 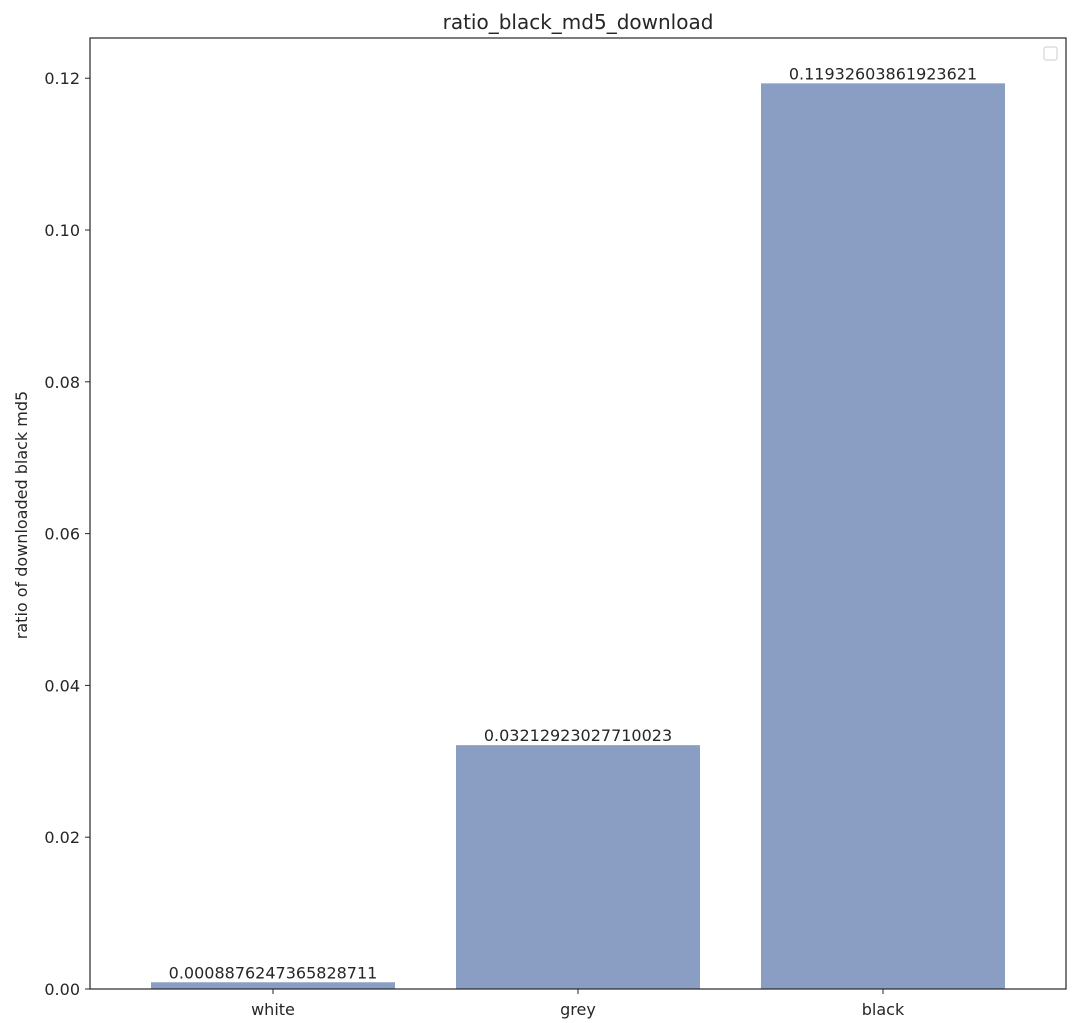 I want to click on y-tick-label: 0.02, so click(x=62, y=837).